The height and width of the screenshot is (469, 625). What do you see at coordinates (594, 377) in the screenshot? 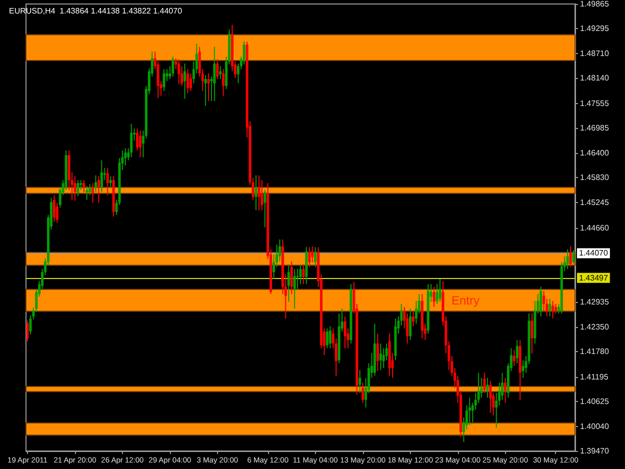
I see `y-tick-label: 1.41195` at bounding box center [594, 377].